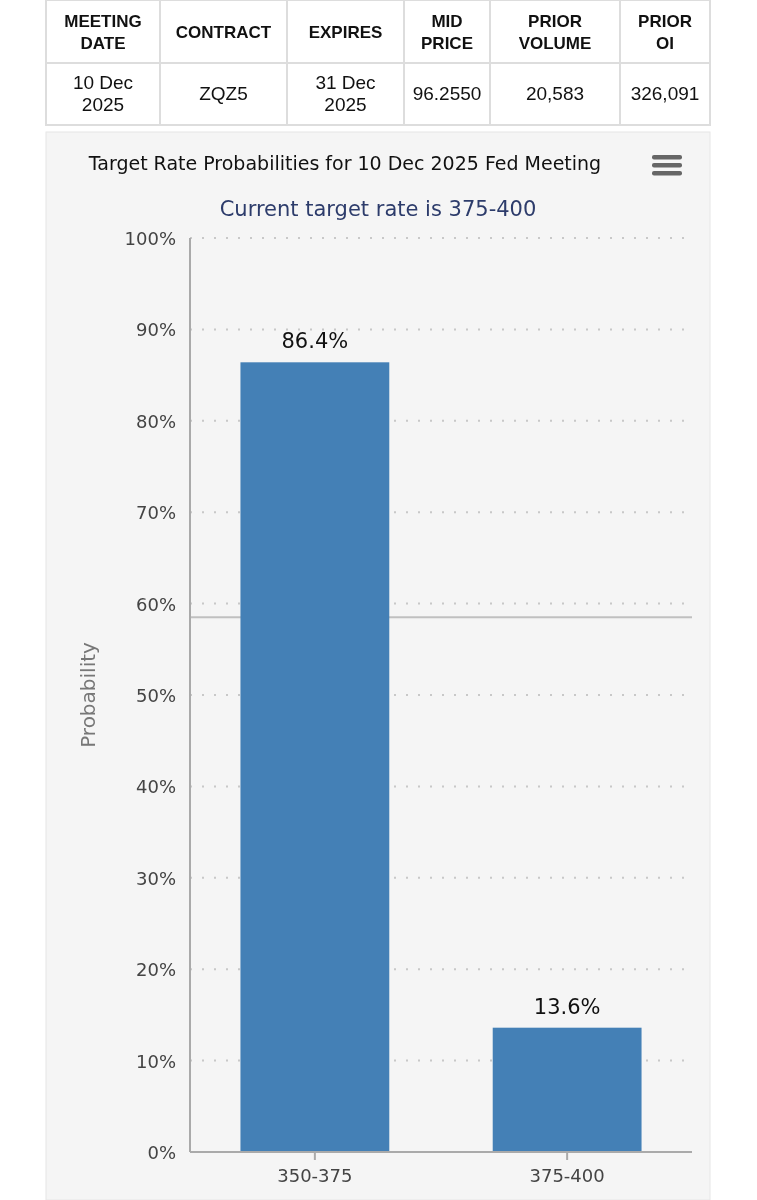 Image resolution: width=757 pixels, height=1200 pixels. Describe the element at coordinates (155, 695) in the screenshot. I see `y-tick-label: 50%` at that location.